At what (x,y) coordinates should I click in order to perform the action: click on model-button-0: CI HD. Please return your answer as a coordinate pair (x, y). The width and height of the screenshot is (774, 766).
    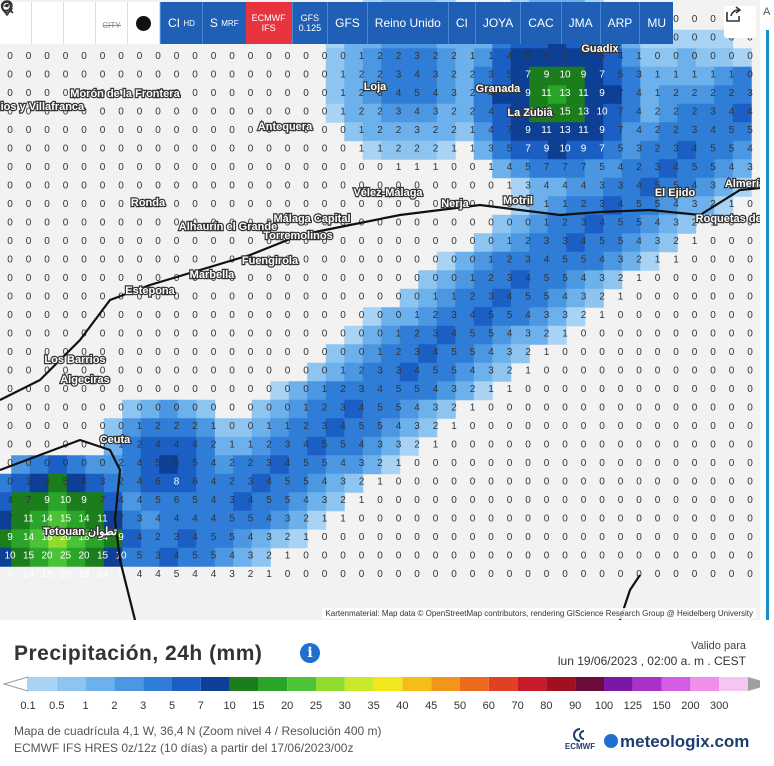
    Looking at the image, I should click on (181, 23).